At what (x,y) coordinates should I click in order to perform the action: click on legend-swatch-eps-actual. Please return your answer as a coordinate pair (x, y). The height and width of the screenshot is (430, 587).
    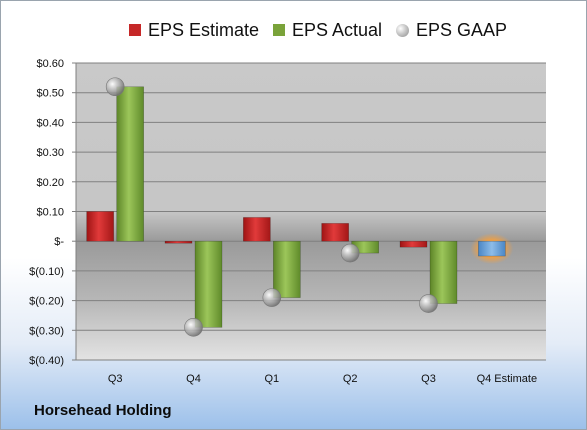
    Looking at the image, I should click on (279, 30).